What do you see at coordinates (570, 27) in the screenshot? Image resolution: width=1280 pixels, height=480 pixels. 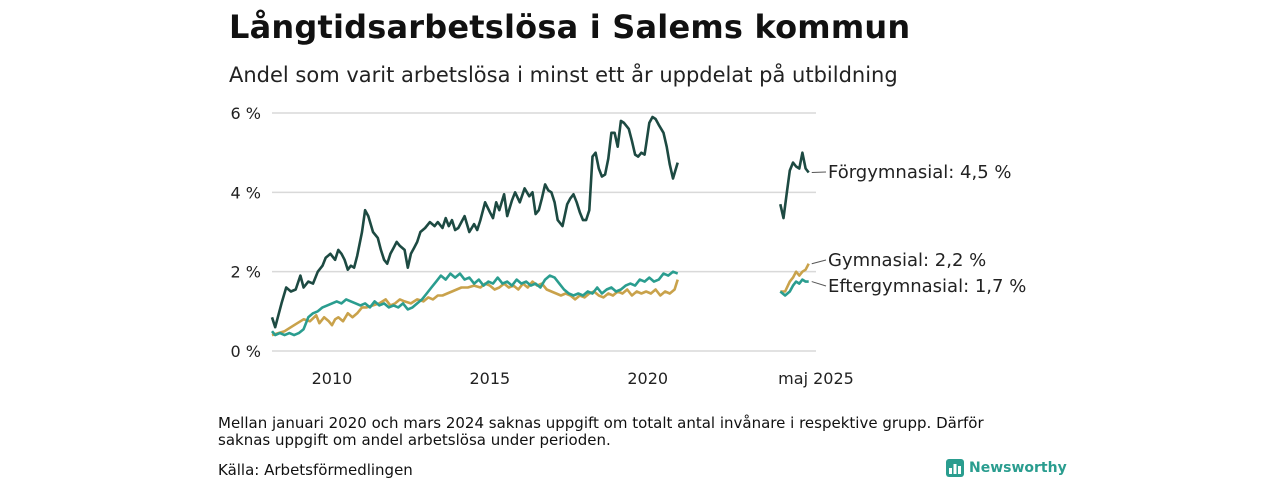 I see `chart-title: Långtidsarbetslösa i Salems kommun` at bounding box center [570, 27].